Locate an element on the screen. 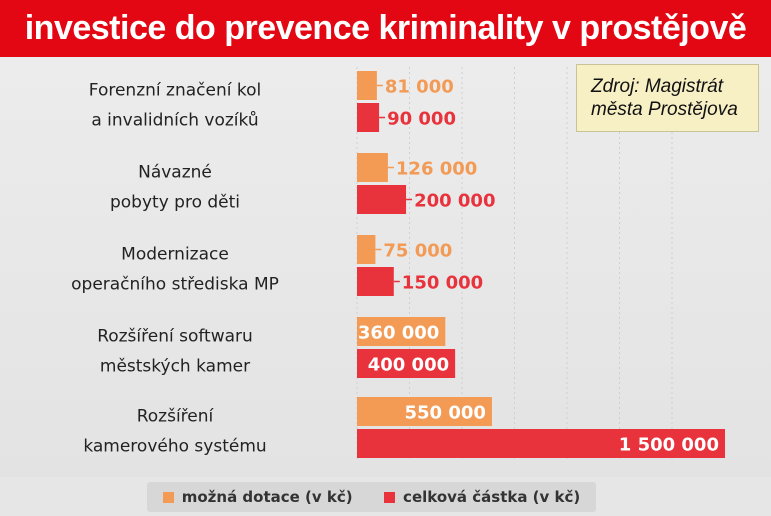  source-line-1: Zdroj: Magistrát is located at coordinates (657, 86).